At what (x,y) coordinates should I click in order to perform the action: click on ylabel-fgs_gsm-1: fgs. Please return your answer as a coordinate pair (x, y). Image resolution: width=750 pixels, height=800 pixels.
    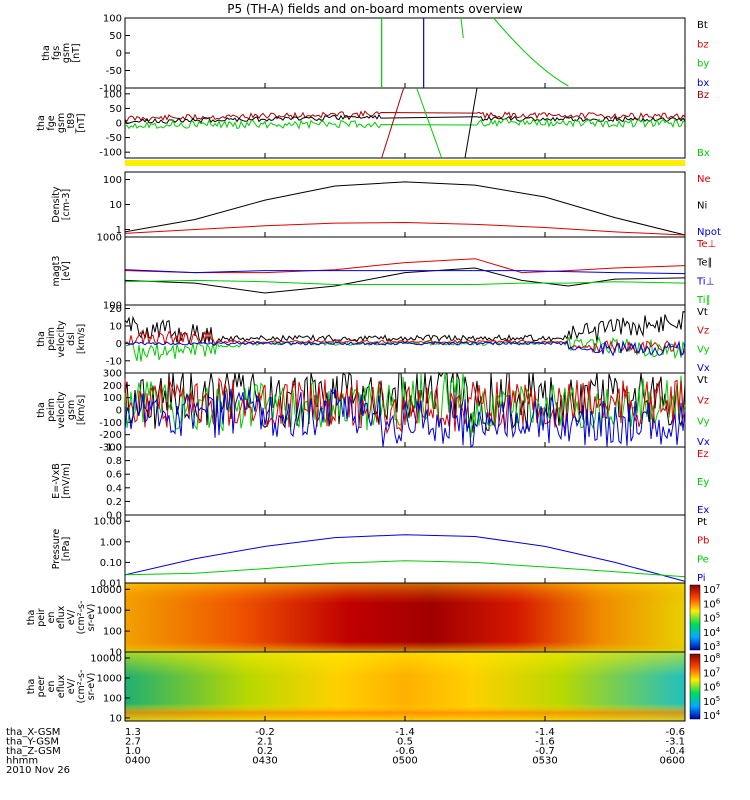
    Looking at the image, I should click on (56, 53).